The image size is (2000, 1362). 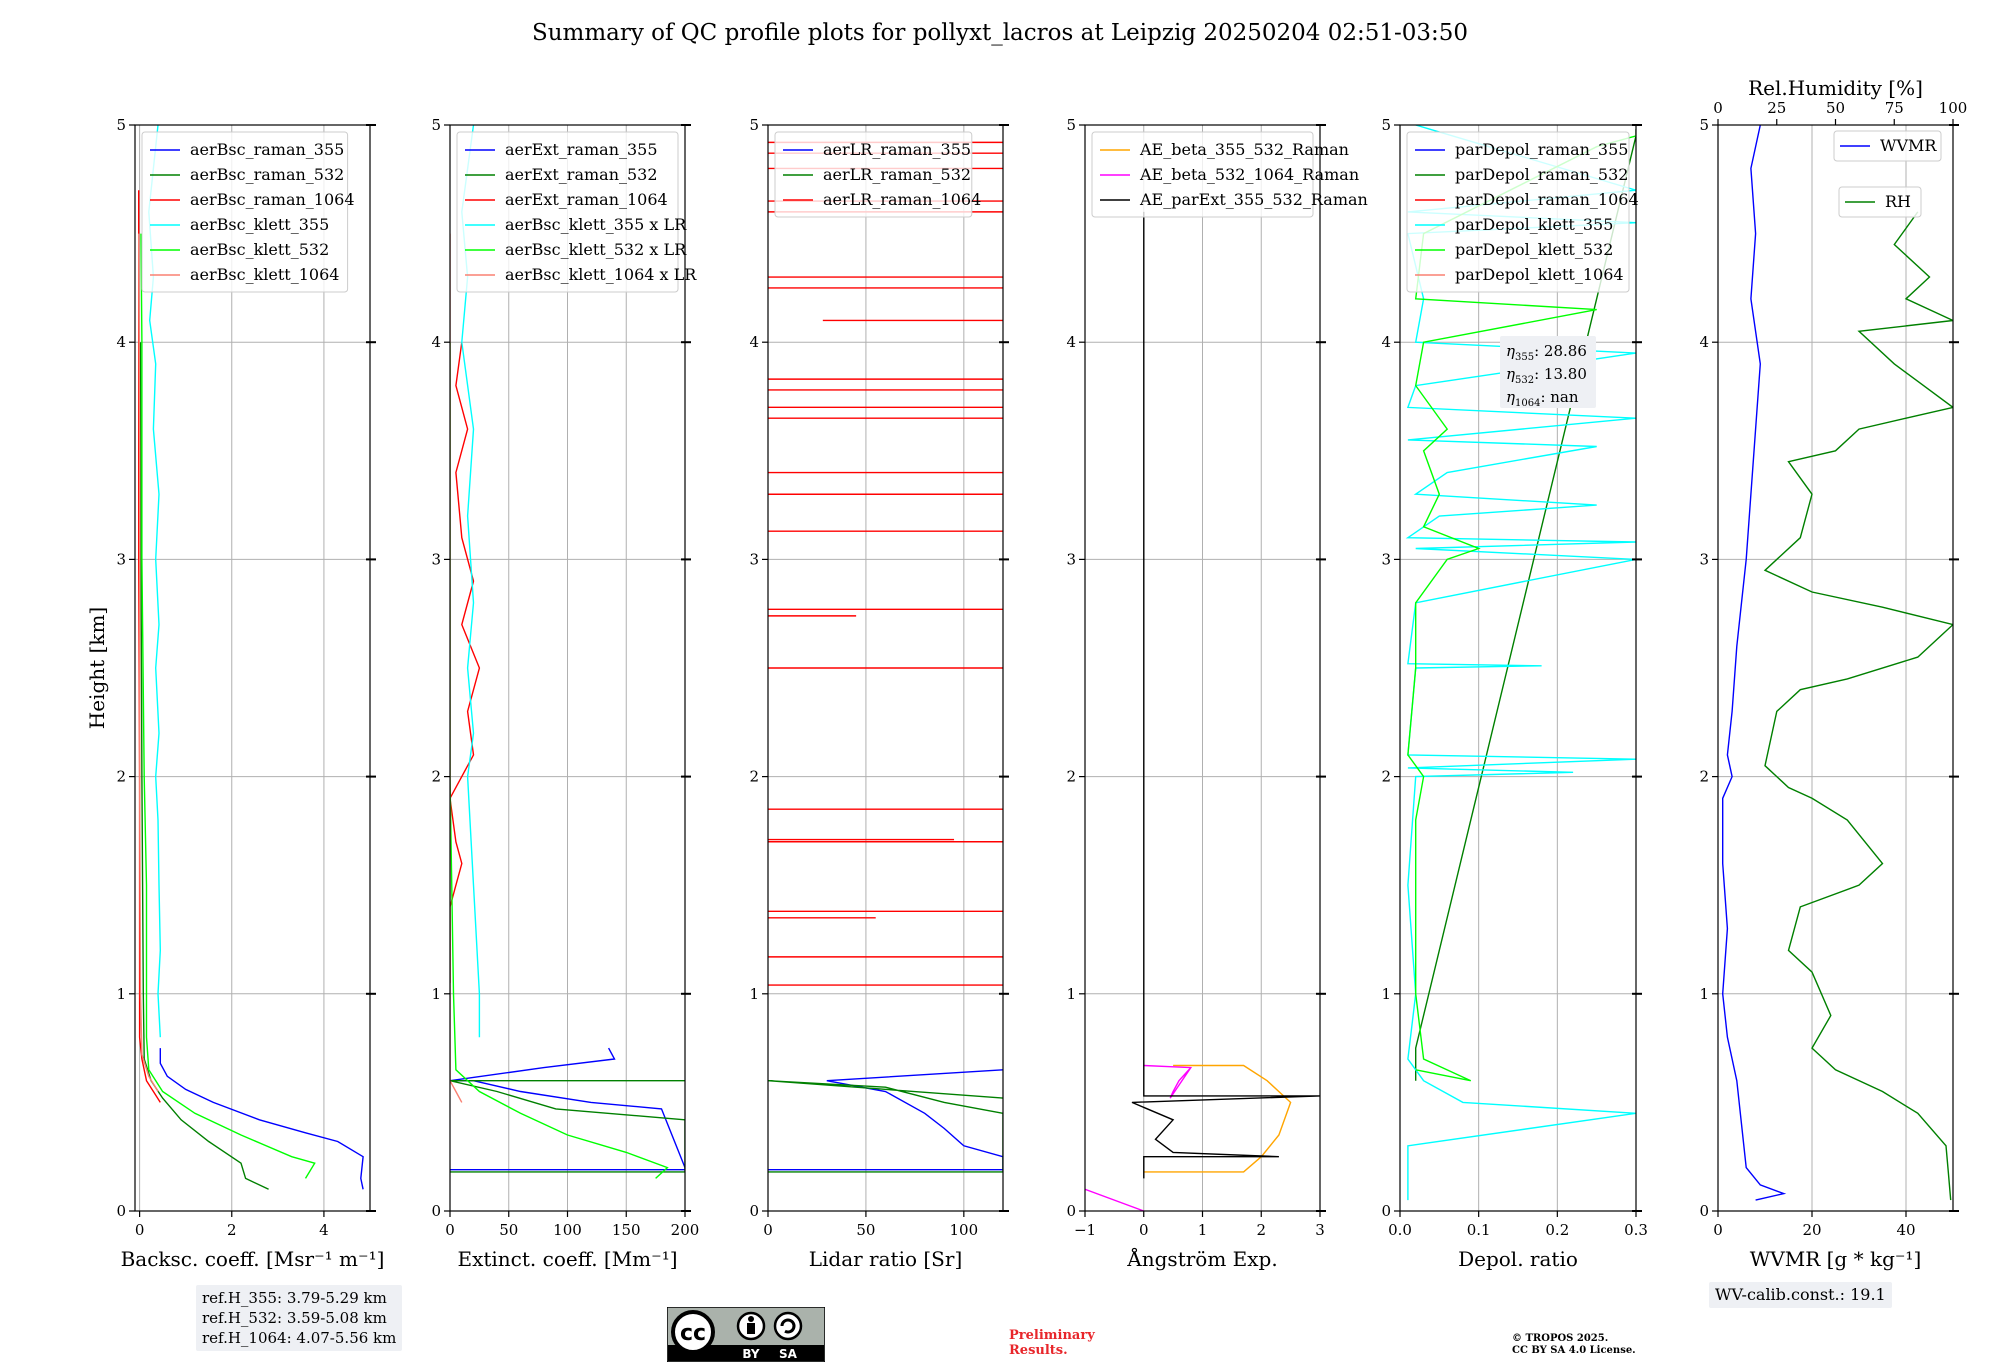 What do you see at coordinates (1547, 199) in the screenshot?
I see `legend-label-parDepol_raman_1064: parDepol_raman_1064` at bounding box center [1547, 199].